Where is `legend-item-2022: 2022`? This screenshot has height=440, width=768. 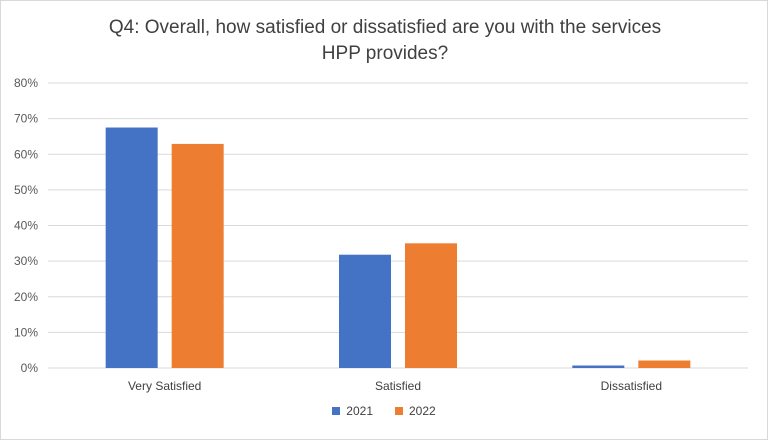
legend-item-2022: 2022 is located at coordinates (415, 411).